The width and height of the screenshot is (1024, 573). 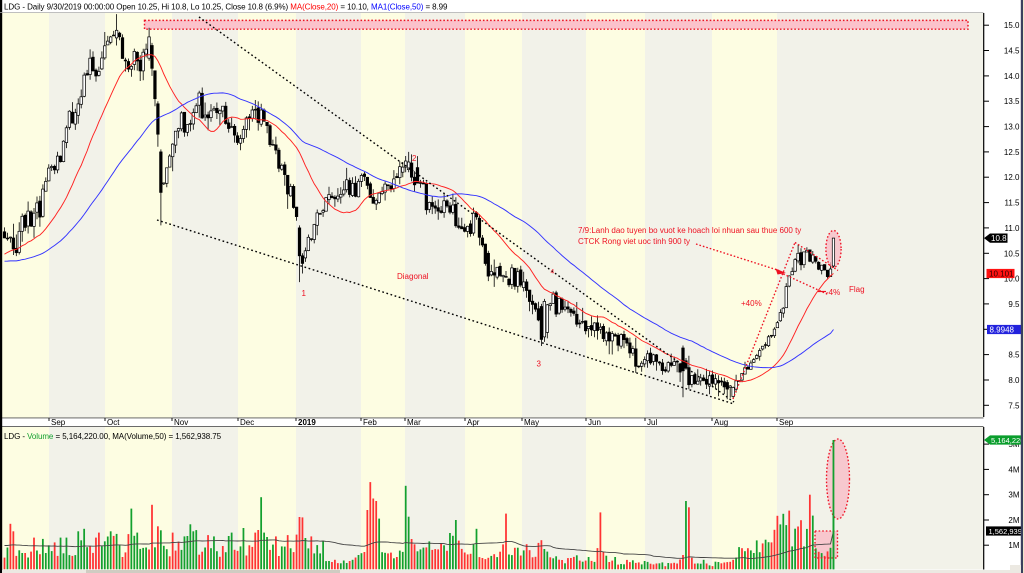 I want to click on svg-text: -4%, so click(x=833, y=292).